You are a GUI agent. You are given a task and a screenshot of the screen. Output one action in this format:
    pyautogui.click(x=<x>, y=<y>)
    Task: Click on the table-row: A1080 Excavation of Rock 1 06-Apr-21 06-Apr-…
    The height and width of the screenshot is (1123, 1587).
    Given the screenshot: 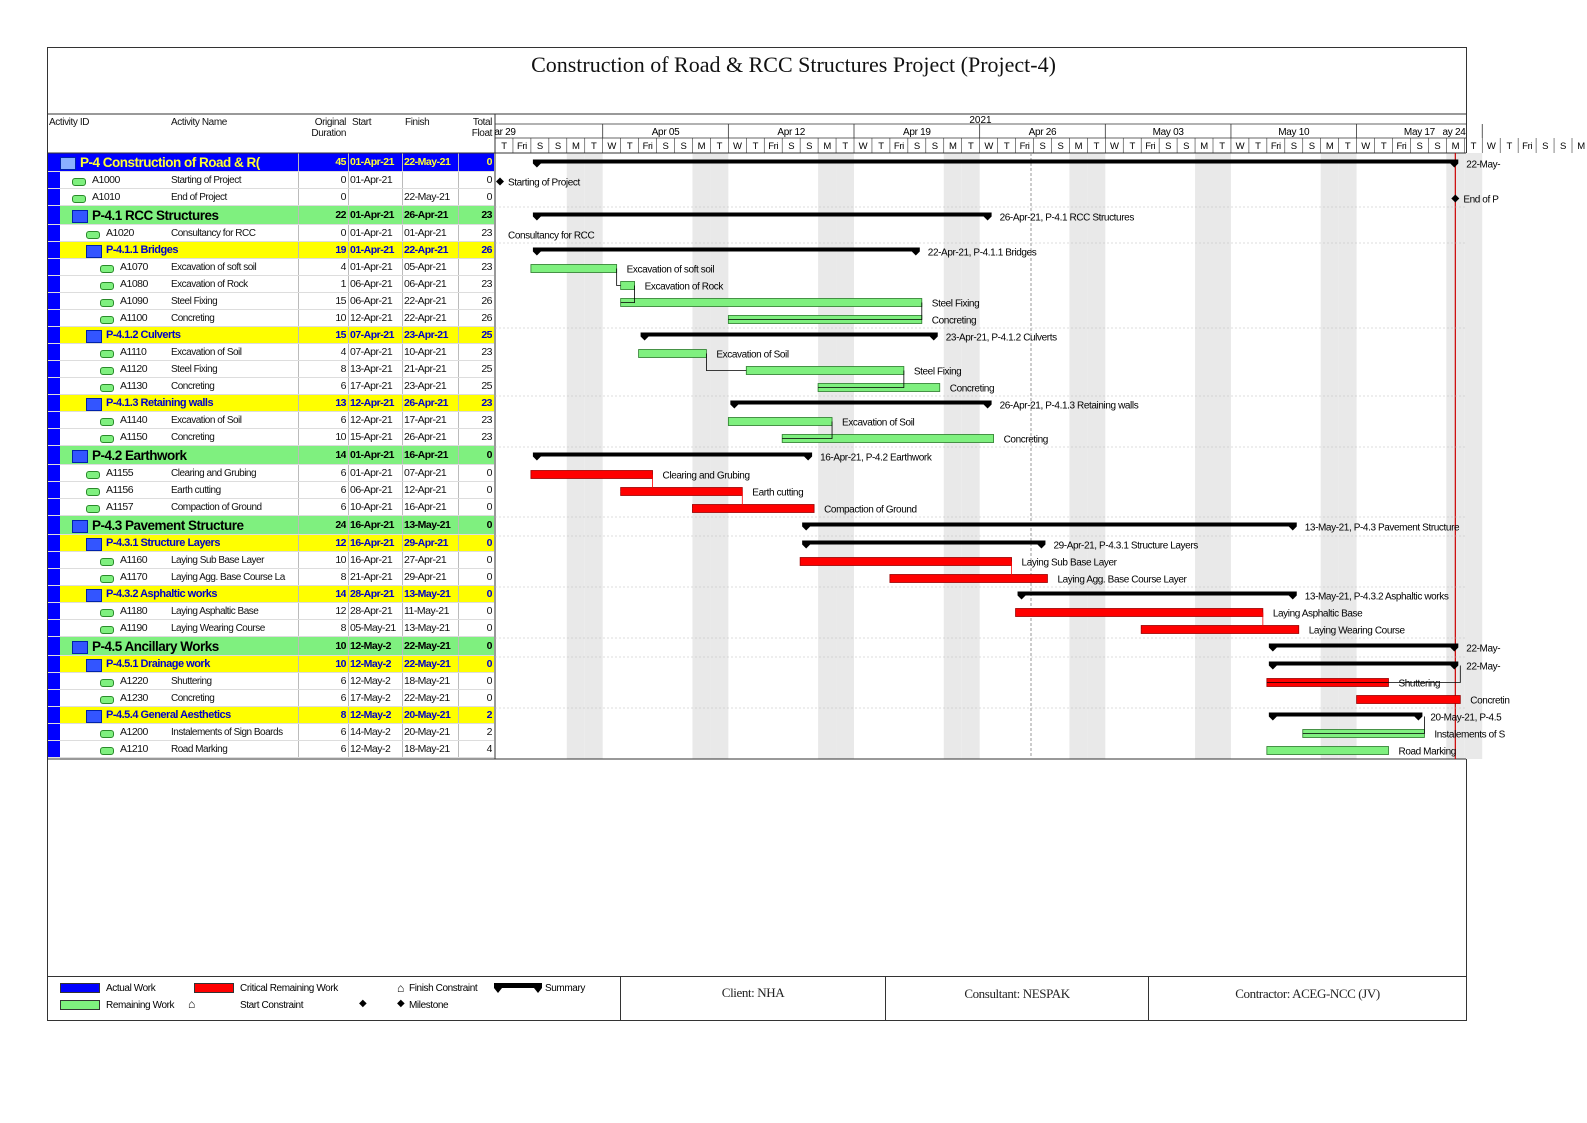 What is the action you would take?
    pyautogui.click(x=271, y=284)
    